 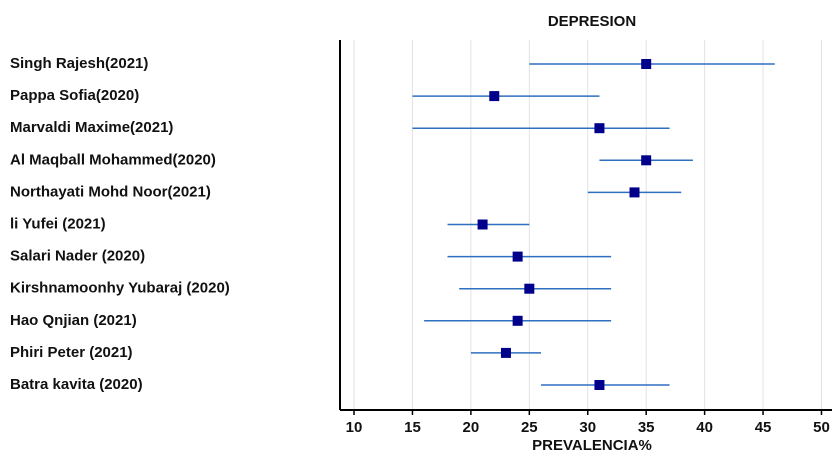 What do you see at coordinates (58, 223) in the screenshot?
I see `y-tick-label: li Yufei (2021)` at bounding box center [58, 223].